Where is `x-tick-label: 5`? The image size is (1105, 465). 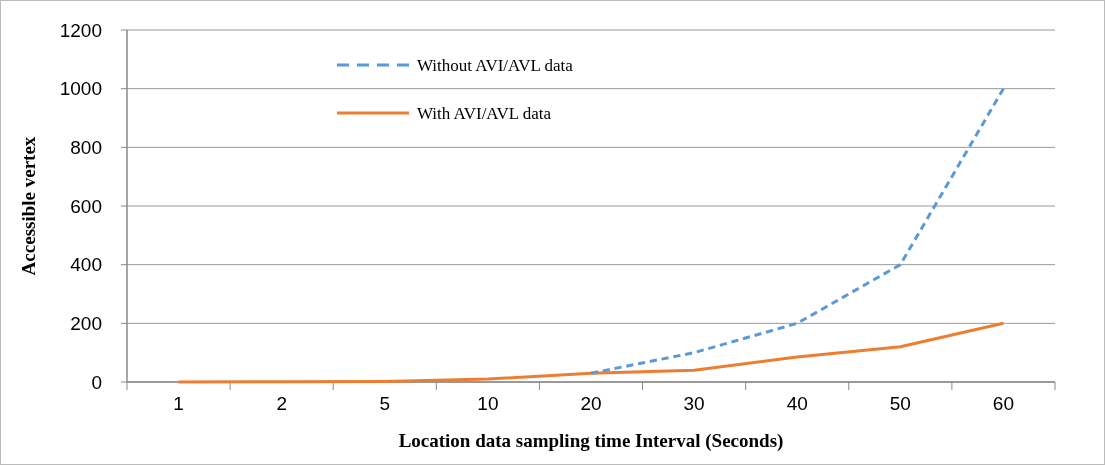 x-tick-label: 5 is located at coordinates (385, 403).